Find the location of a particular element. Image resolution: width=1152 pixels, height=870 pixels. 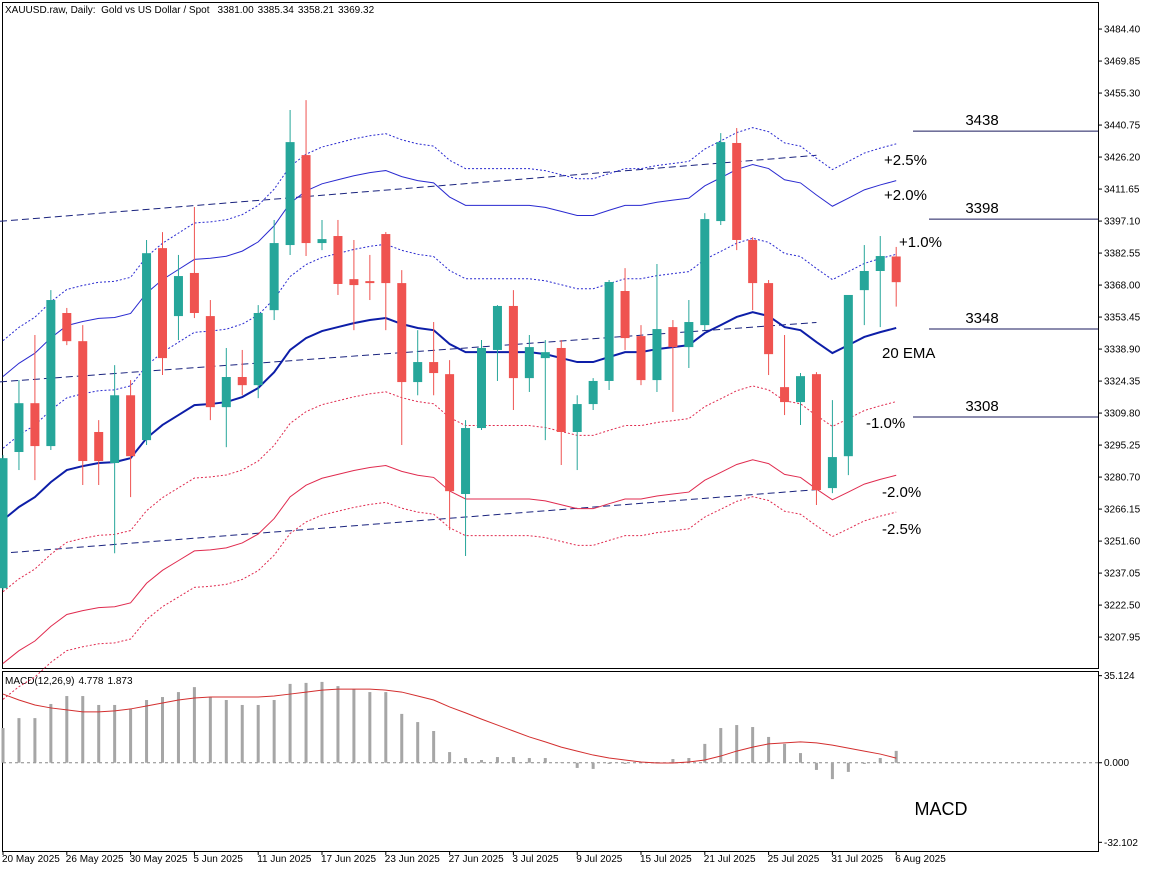

y-tick-label: 3368.00 is located at coordinates (1122, 286).